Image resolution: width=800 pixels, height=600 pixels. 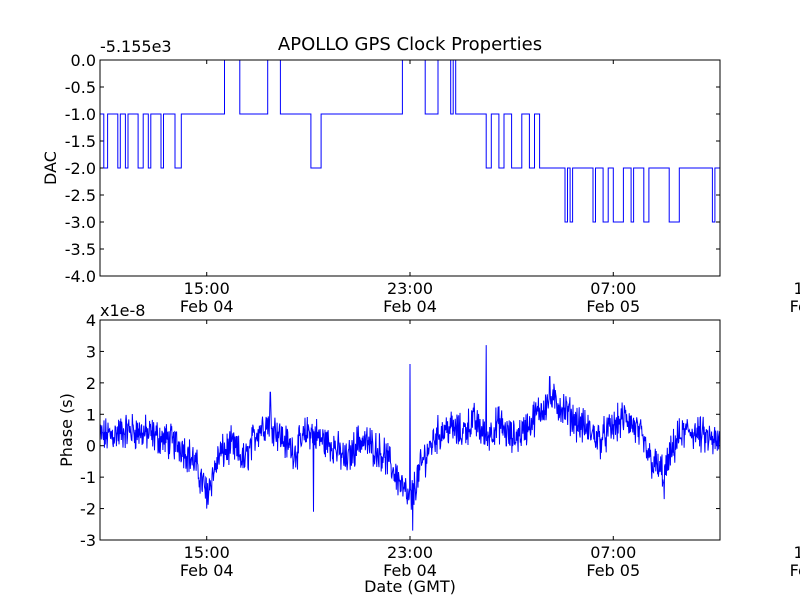 What do you see at coordinates (410, 44) in the screenshot?
I see `chart-title: APOLLO GPS Clock Properties` at bounding box center [410, 44].